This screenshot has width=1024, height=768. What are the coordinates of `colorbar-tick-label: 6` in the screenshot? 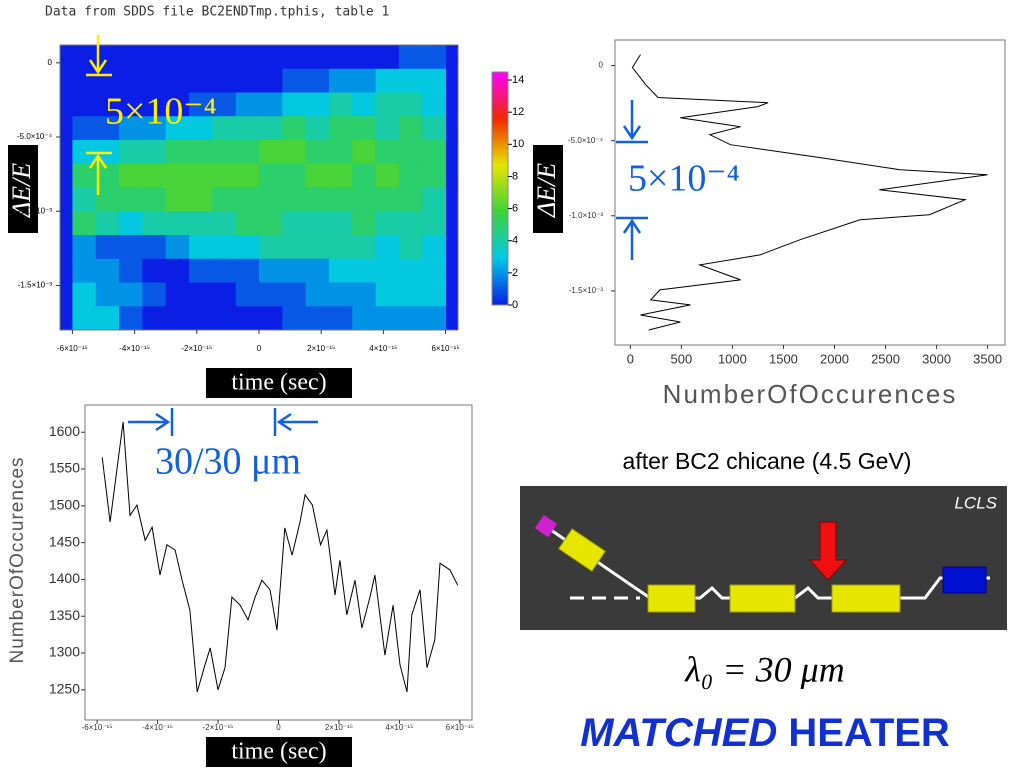 It's located at (515, 208).